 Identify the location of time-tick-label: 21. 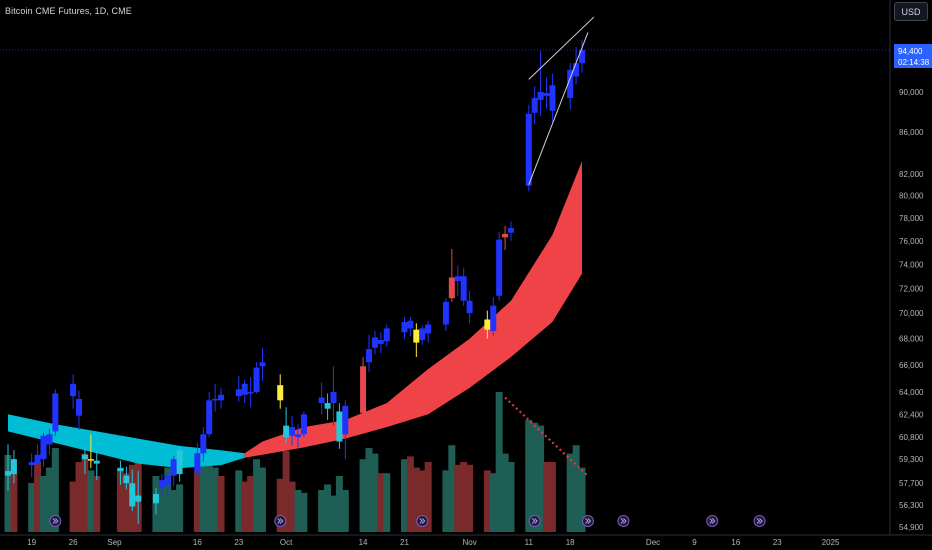
(404, 542).